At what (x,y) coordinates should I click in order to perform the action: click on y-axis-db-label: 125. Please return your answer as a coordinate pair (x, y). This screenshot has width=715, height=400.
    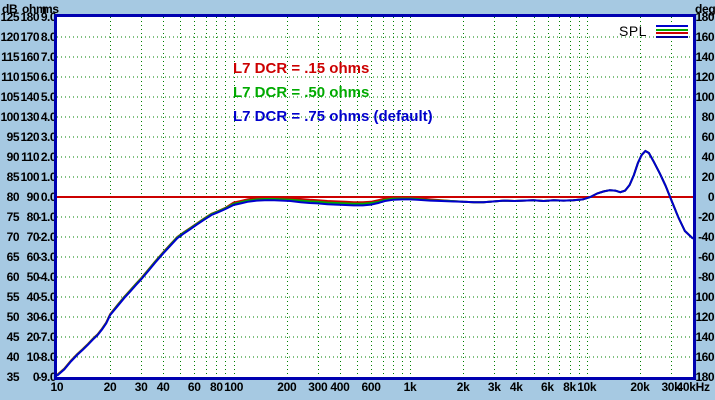
    Looking at the image, I should click on (9, 17).